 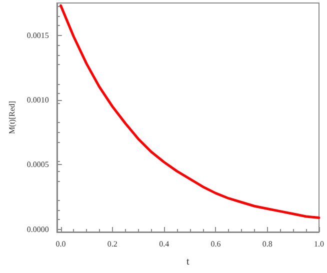 I want to click on y-axis-title: M(t)[Red], so click(x=12, y=117).